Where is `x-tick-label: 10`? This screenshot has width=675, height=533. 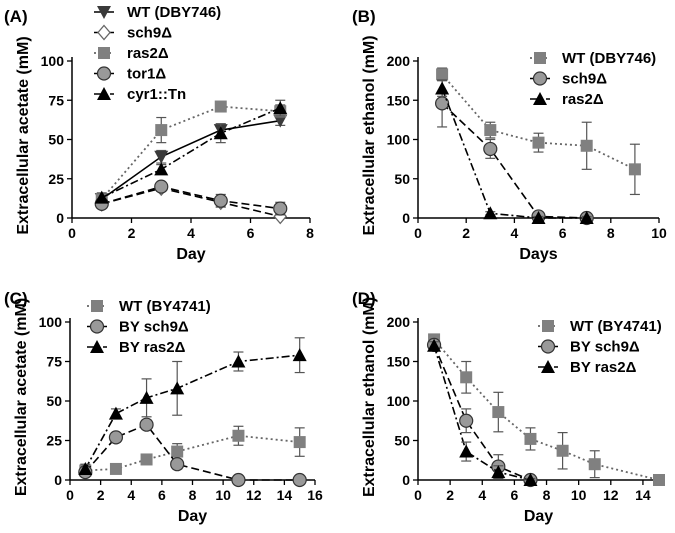 x-tick-label: 10 is located at coordinates (579, 495).